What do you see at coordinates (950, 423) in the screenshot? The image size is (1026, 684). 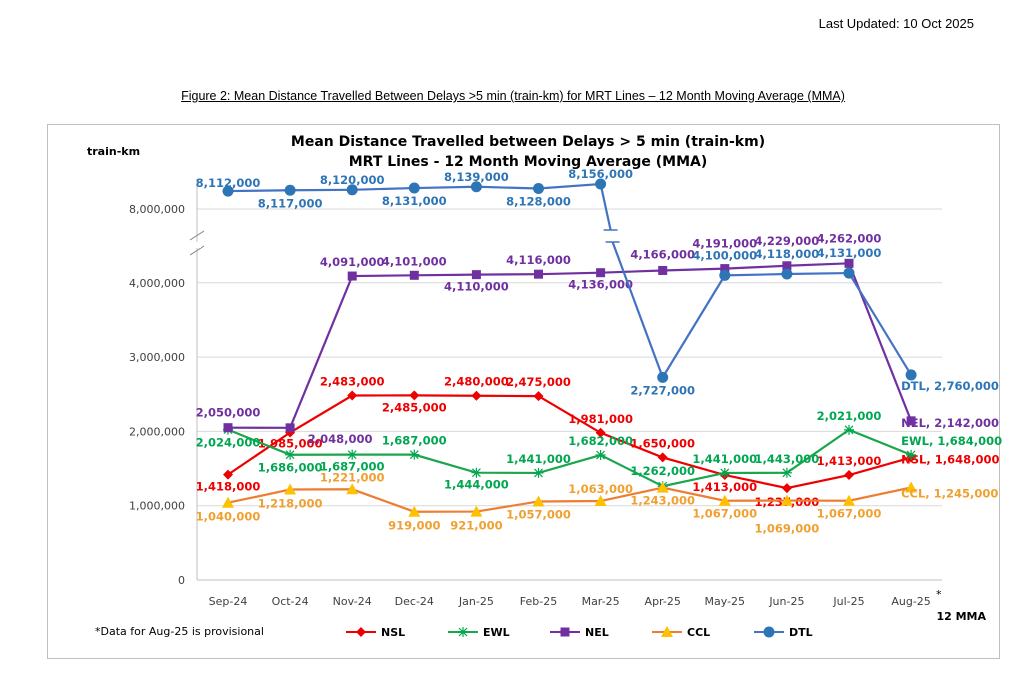 I see `data-label-nel: NEL, 2,142,000` at bounding box center [950, 423].